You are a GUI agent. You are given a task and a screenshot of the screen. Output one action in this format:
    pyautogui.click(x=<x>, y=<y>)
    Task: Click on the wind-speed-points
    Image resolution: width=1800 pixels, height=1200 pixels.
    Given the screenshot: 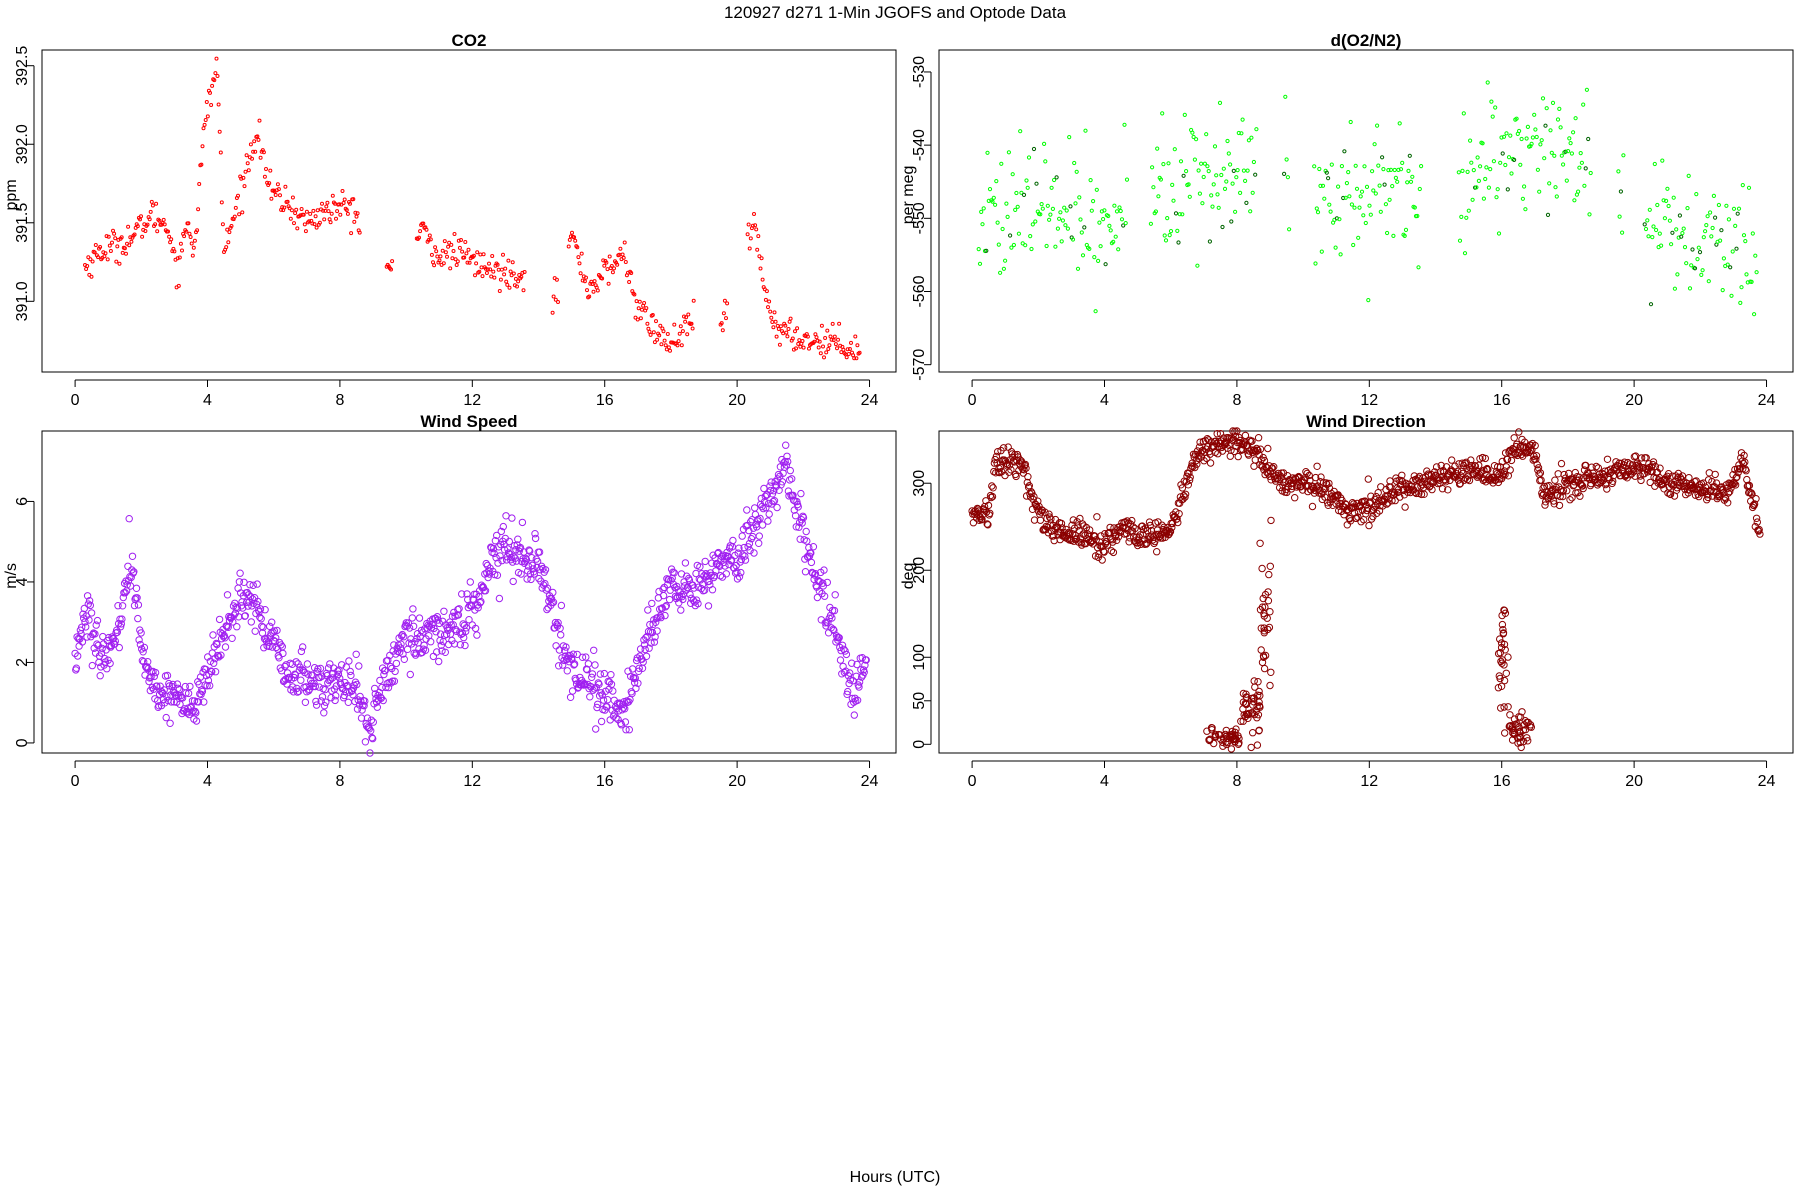 What is the action you would take?
    pyautogui.click(x=470, y=599)
    